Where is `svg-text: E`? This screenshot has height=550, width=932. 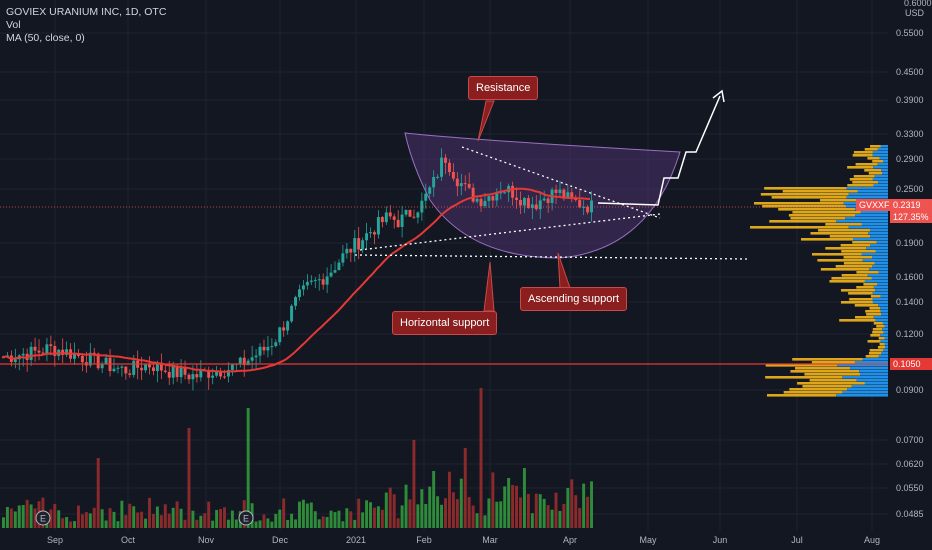
svg-text: E is located at coordinates (43, 519).